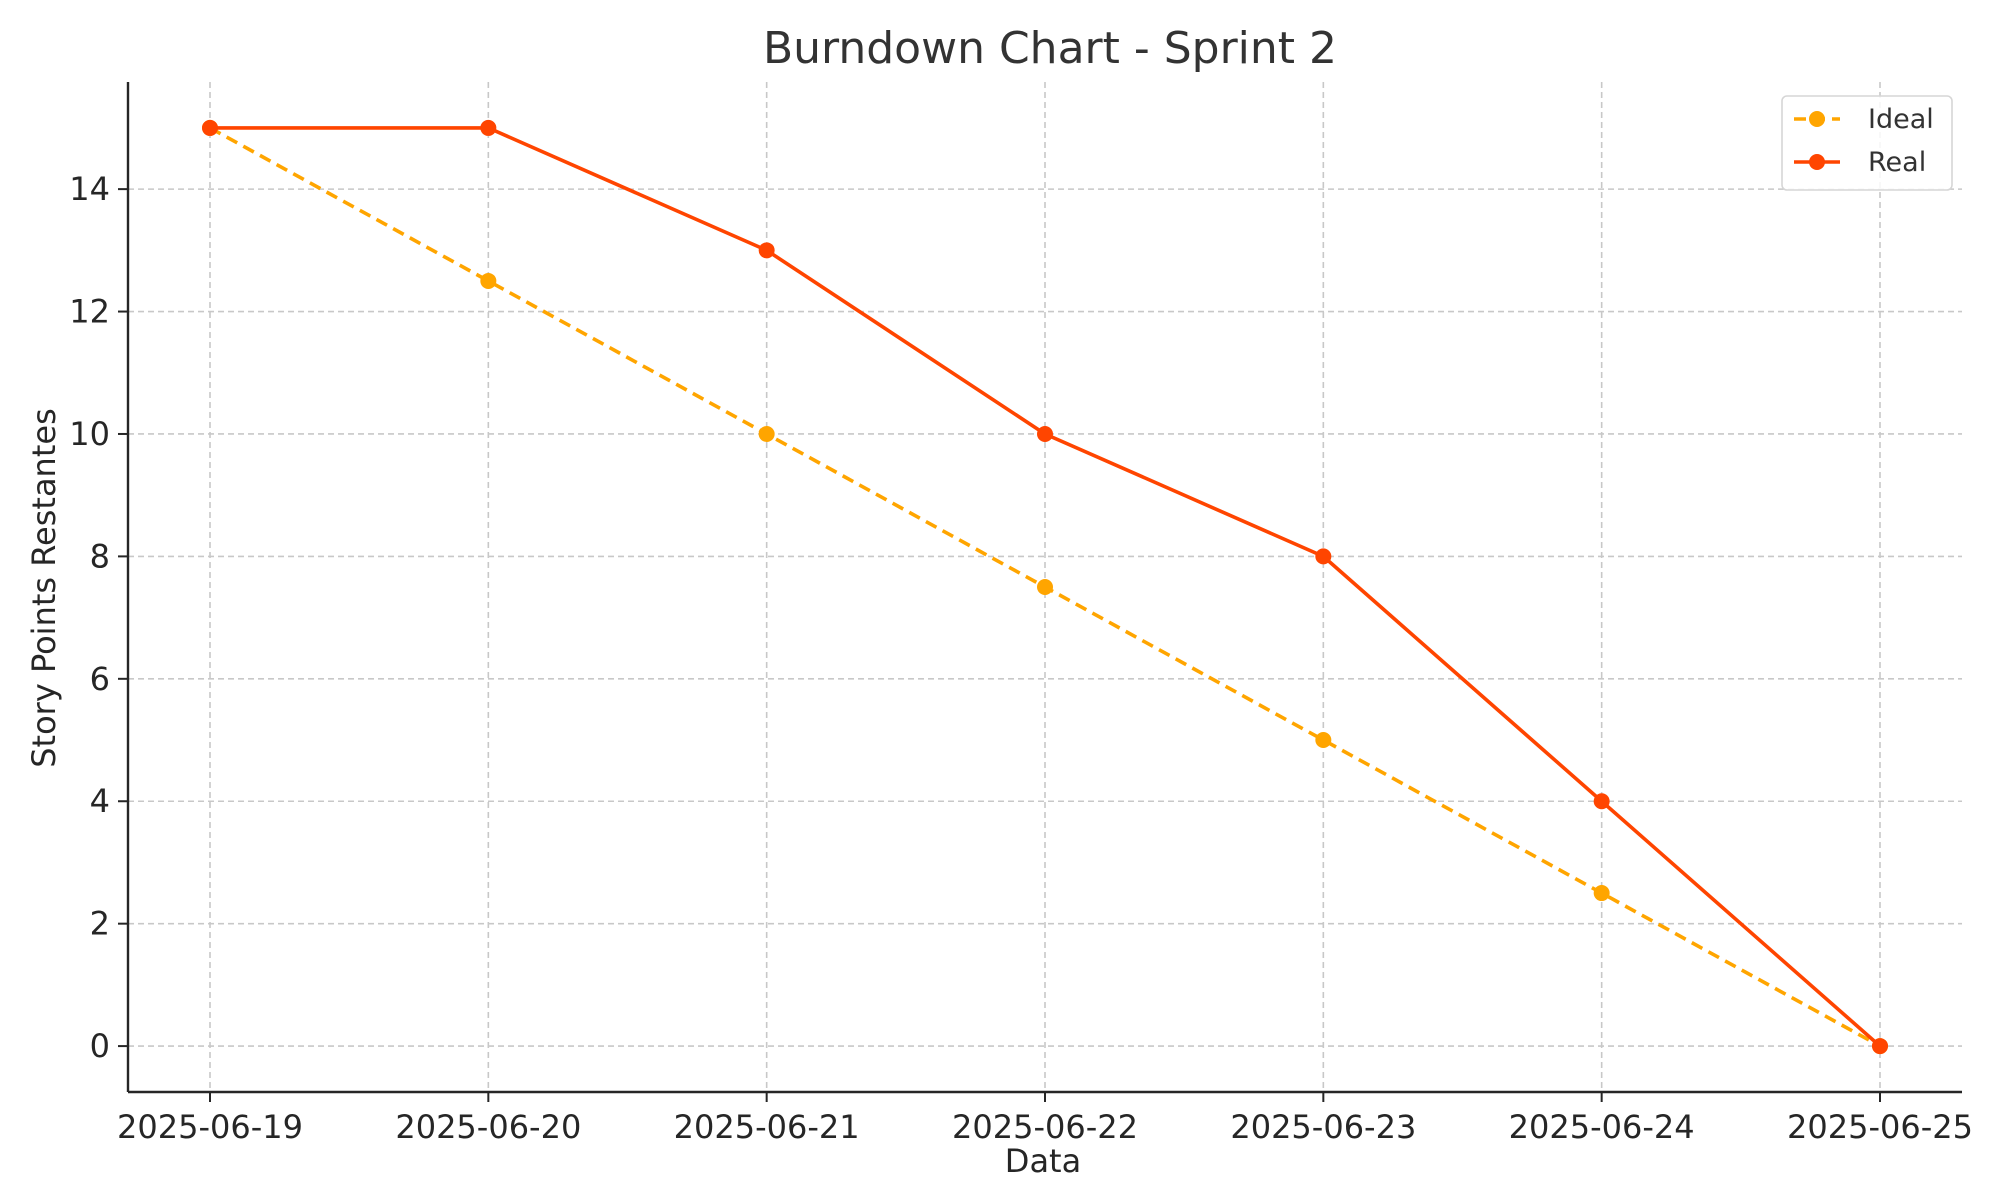 Image resolution: width=2000 pixels, height=1200 pixels. What do you see at coordinates (1860, 162) in the screenshot?
I see `legend-item-real: Real` at bounding box center [1860, 162].